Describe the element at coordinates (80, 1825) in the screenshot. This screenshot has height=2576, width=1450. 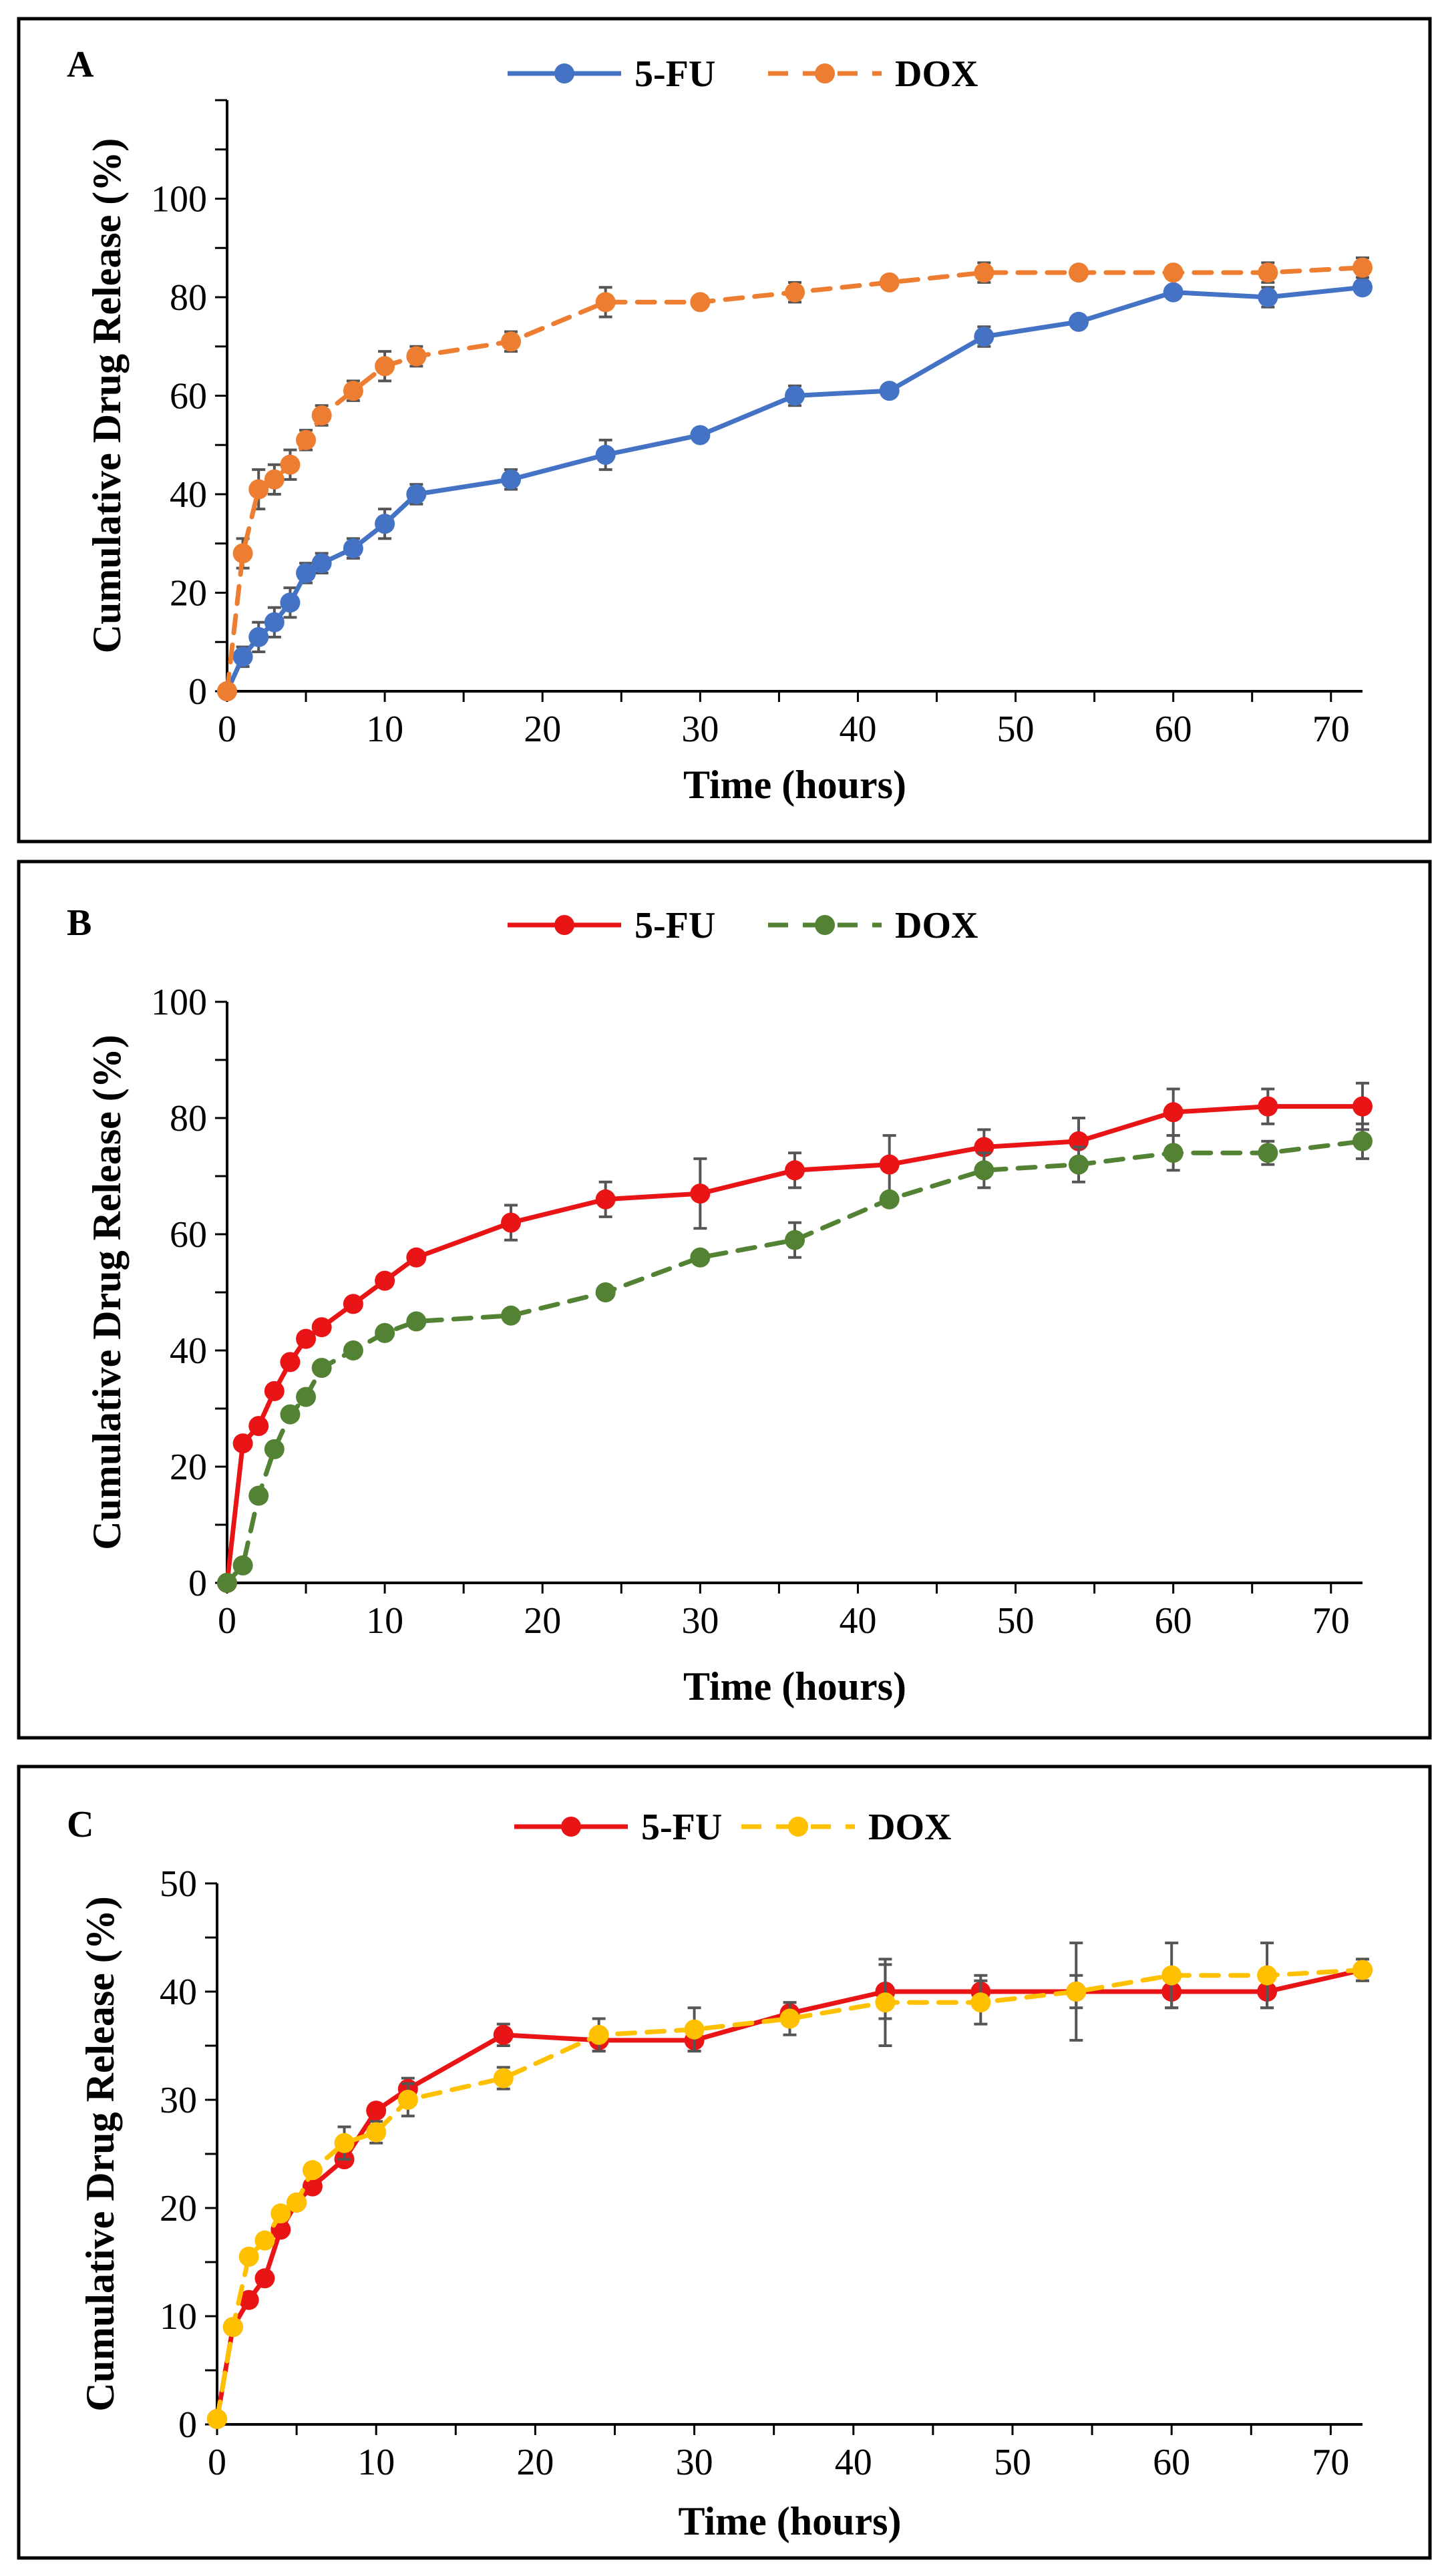
I see `panel-label: C` at that location.